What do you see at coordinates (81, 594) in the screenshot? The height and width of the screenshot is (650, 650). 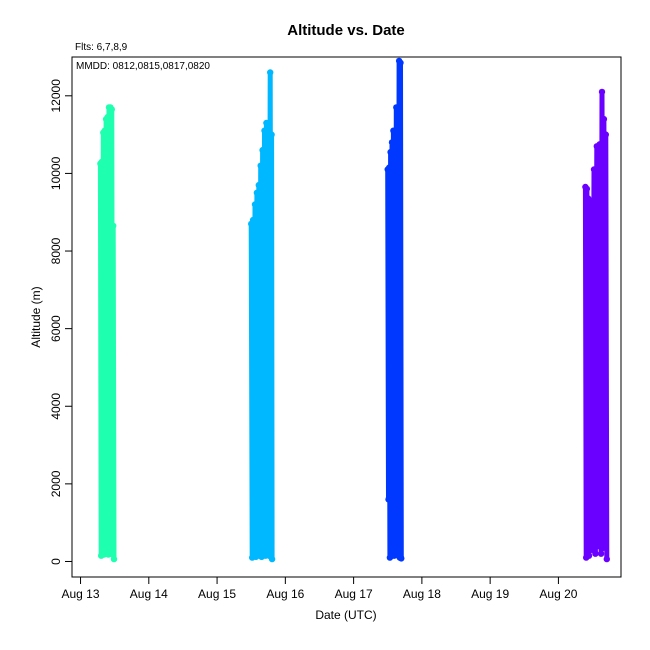 I see `x-tick-label: Aug 13` at bounding box center [81, 594].